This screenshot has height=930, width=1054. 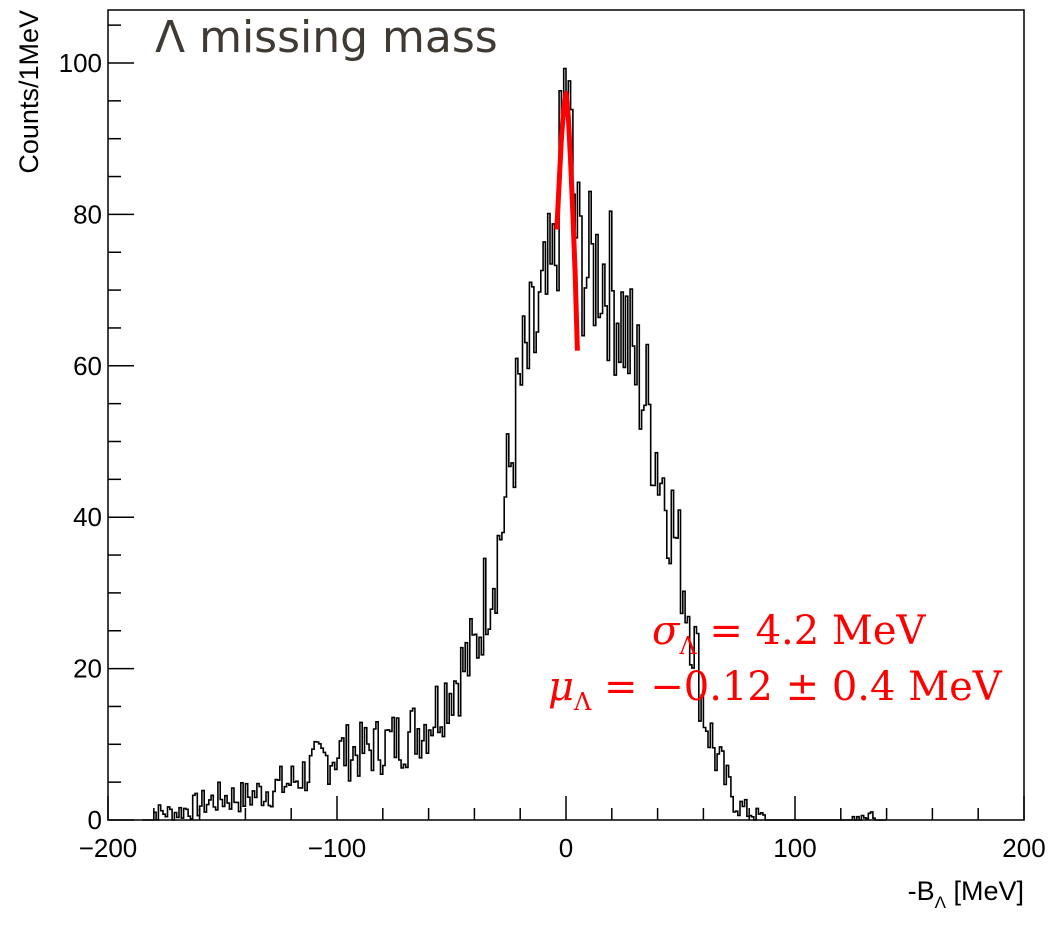 What do you see at coordinates (87, 366) in the screenshot?
I see `y-tick-label: 60` at bounding box center [87, 366].